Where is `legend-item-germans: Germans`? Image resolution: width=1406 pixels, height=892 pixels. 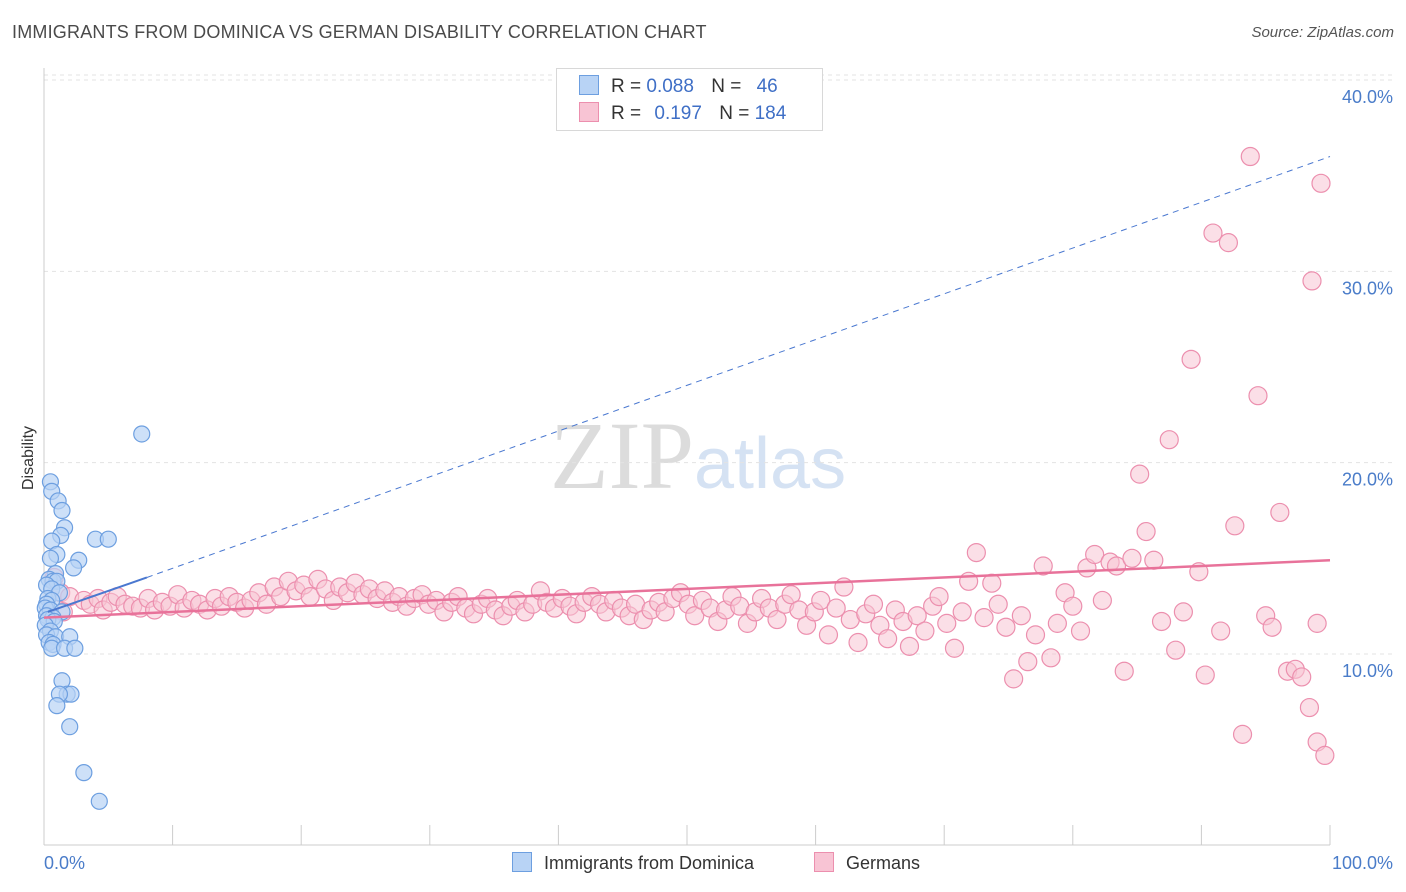 legend-item-germans: Germans is located at coordinates (867, 863).